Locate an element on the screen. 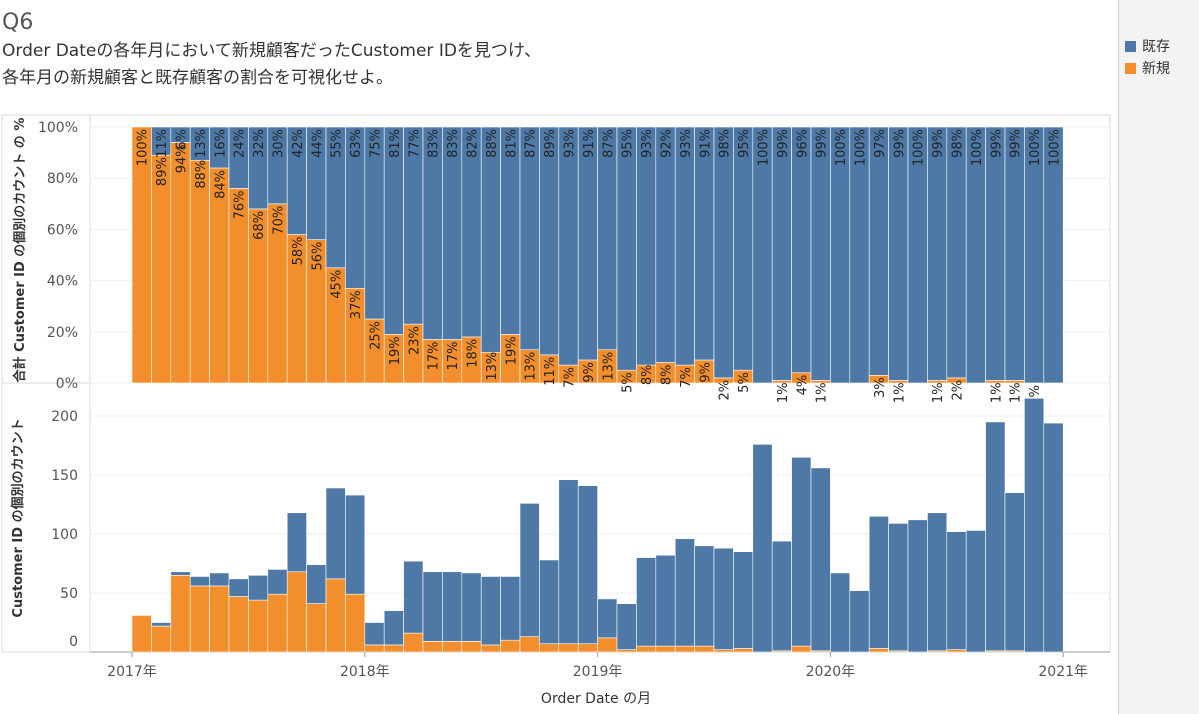  x-tick-label: 2018年 is located at coordinates (365, 672).